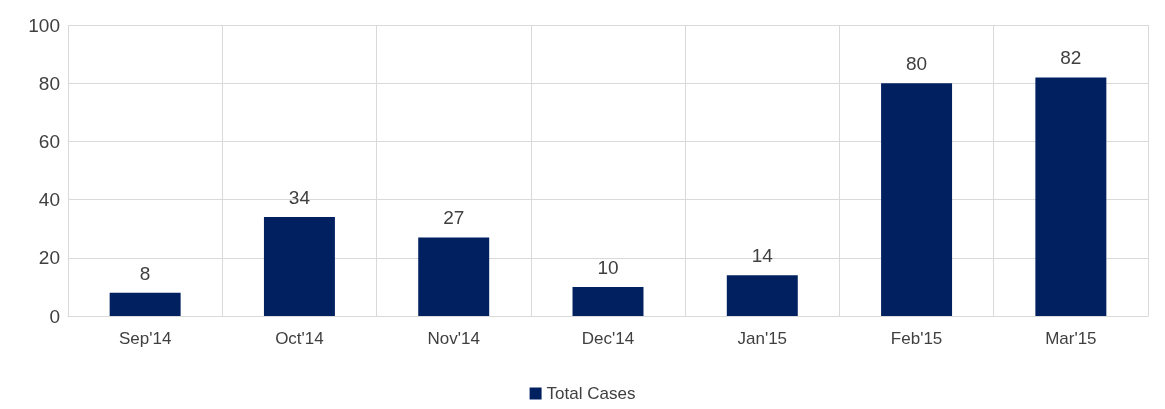 This screenshot has width=1165, height=409. What do you see at coordinates (49, 200) in the screenshot?
I see `y-tick-label: 40` at bounding box center [49, 200].